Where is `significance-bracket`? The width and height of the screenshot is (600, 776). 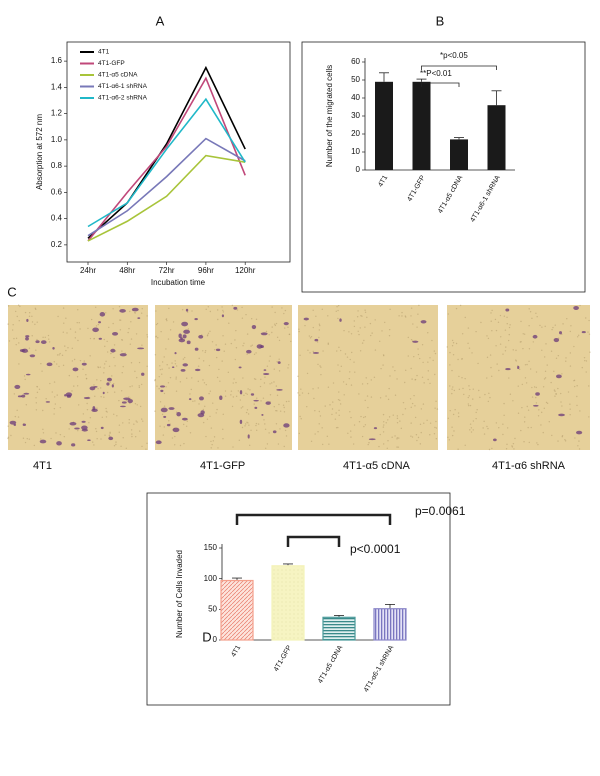
significance-bracket is located at coordinates (313, 519).